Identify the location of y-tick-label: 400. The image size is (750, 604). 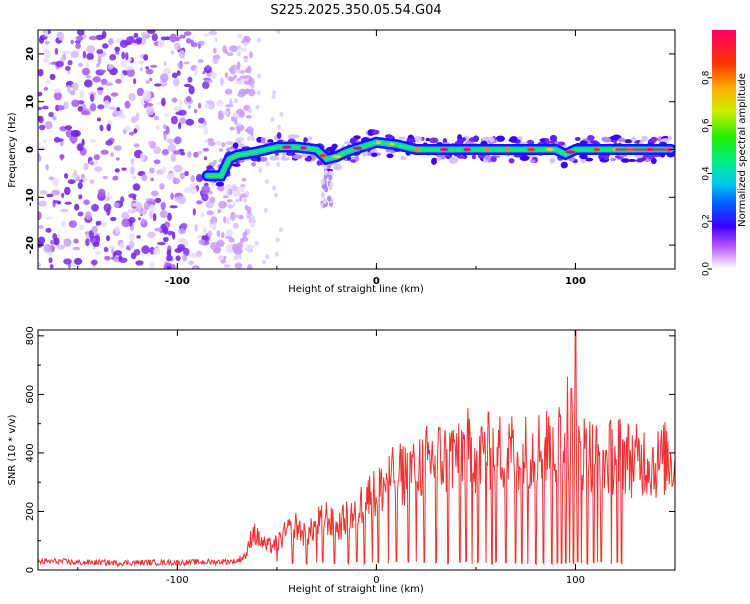
(30, 452).